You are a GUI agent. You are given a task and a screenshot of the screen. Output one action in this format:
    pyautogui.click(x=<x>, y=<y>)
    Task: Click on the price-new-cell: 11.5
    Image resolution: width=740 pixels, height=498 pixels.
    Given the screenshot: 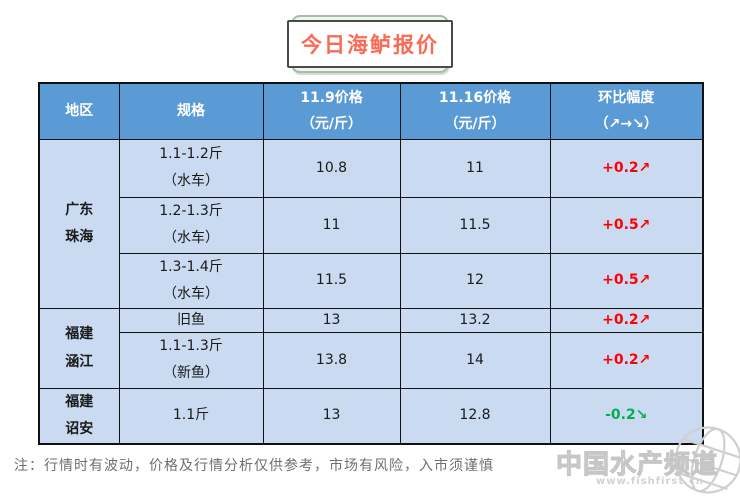 What is the action you would take?
    pyautogui.click(x=475, y=225)
    